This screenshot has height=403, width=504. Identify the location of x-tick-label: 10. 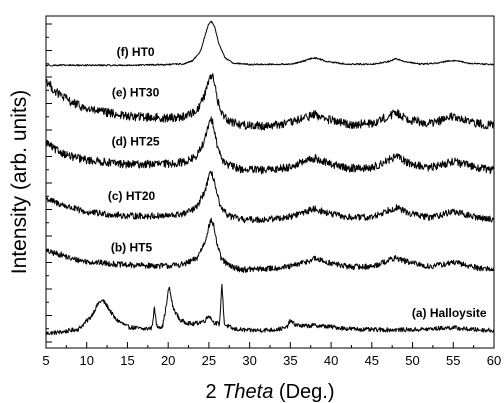
(86, 360).